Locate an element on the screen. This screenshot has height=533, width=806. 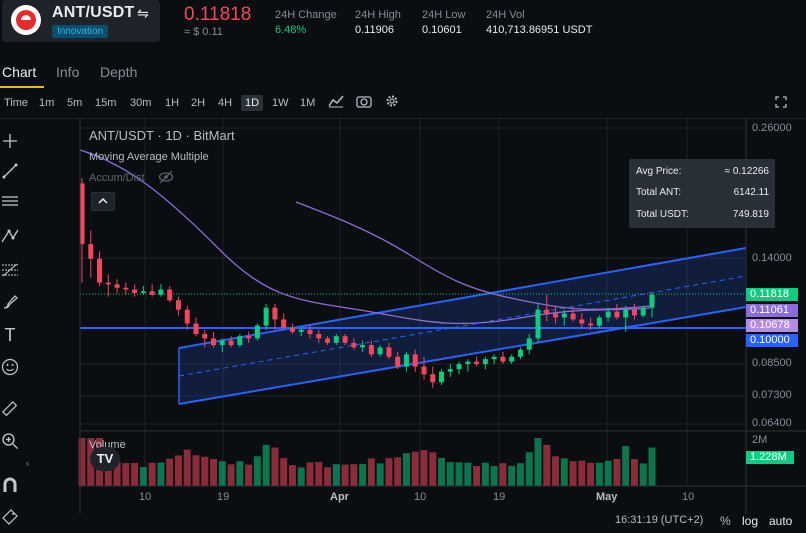
time-axis-label: 19 is located at coordinates (499, 497).